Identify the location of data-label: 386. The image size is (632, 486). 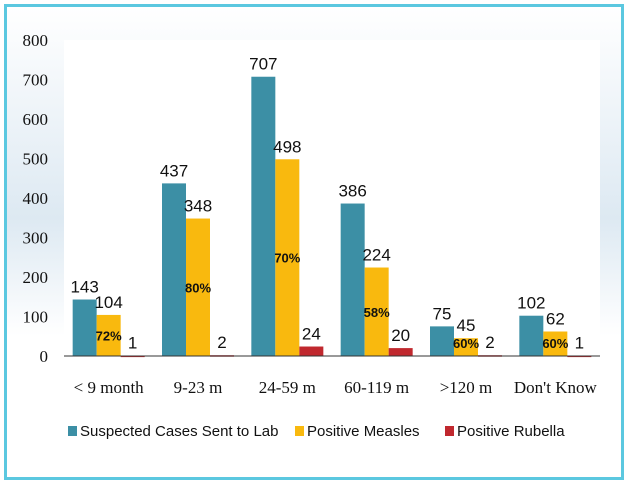
(352, 191).